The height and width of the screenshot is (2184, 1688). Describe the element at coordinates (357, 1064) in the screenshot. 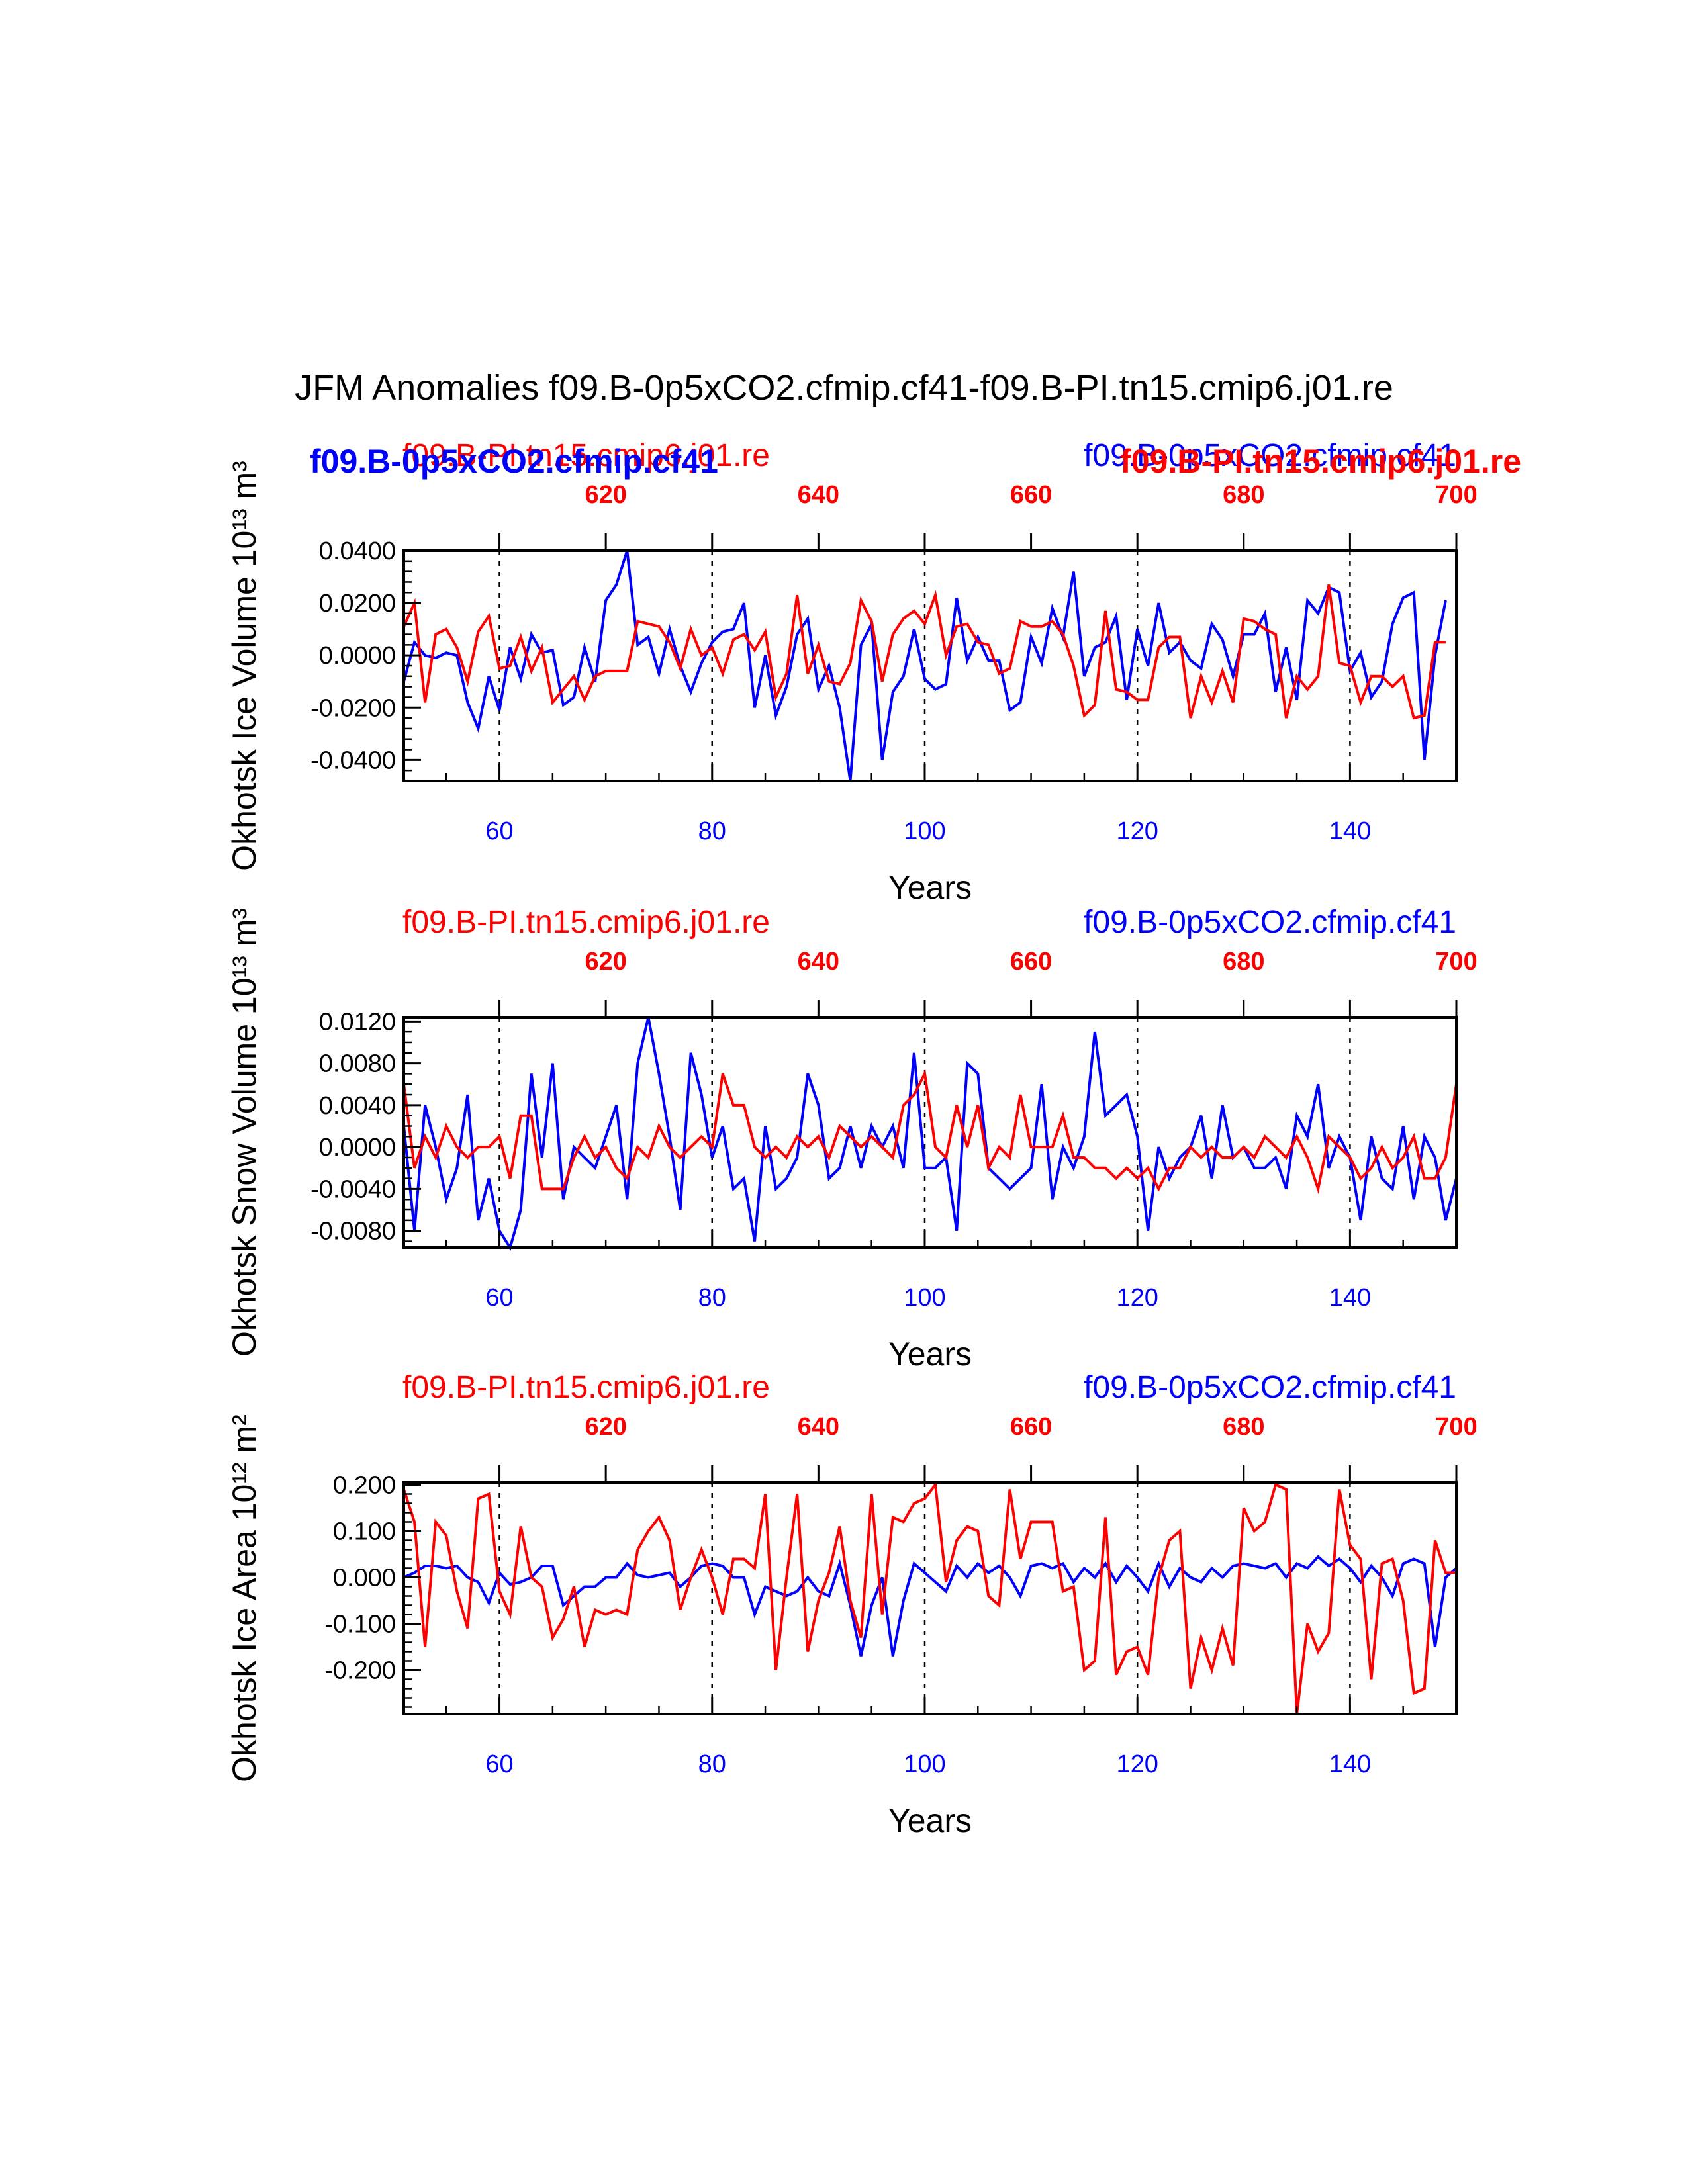

I see `y-tick-label: 0.0080` at that location.